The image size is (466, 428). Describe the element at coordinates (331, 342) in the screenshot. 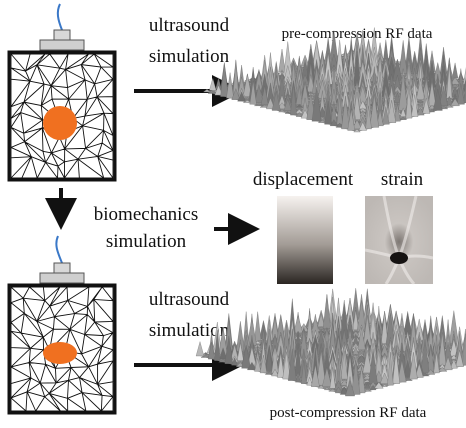

I see `post-compression-rf-surface` at that location.